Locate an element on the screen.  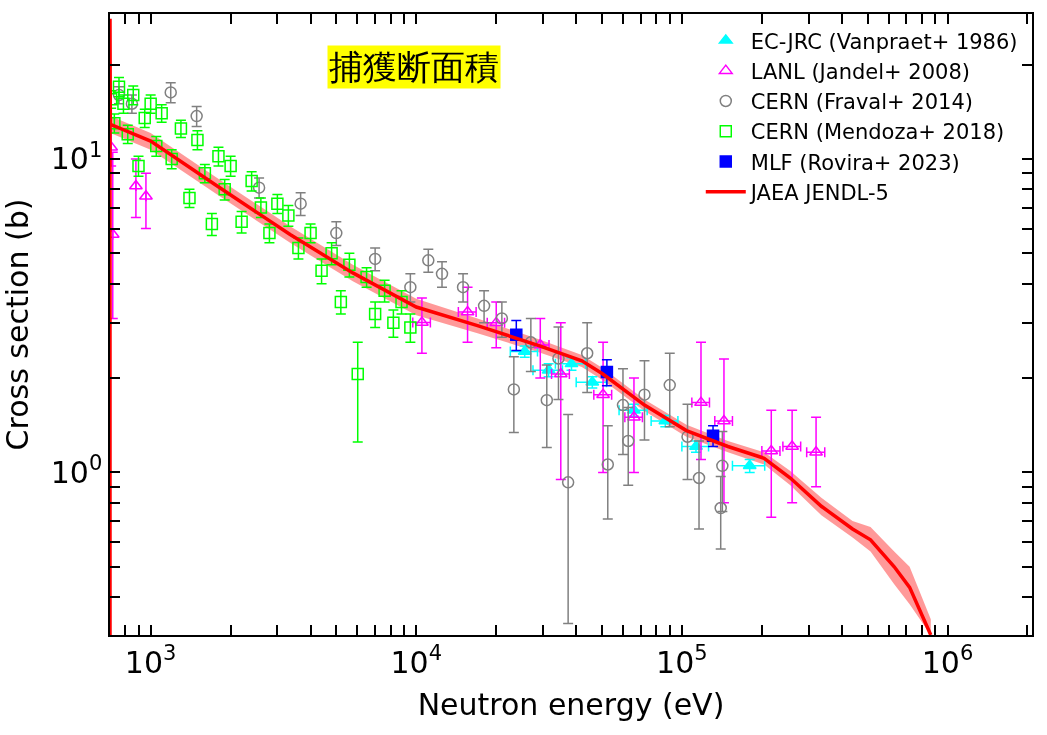
x-axis-title: Neutron energy (eV) is located at coordinates (571, 704).